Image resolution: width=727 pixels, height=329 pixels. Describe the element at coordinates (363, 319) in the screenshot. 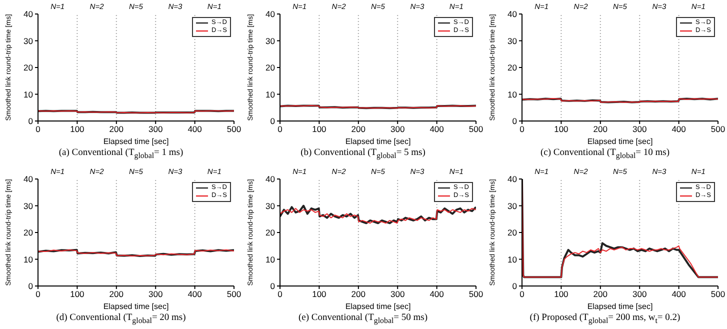

I see `text: (e) Conventional (T$_{global}$= 50 ms)` at that location.